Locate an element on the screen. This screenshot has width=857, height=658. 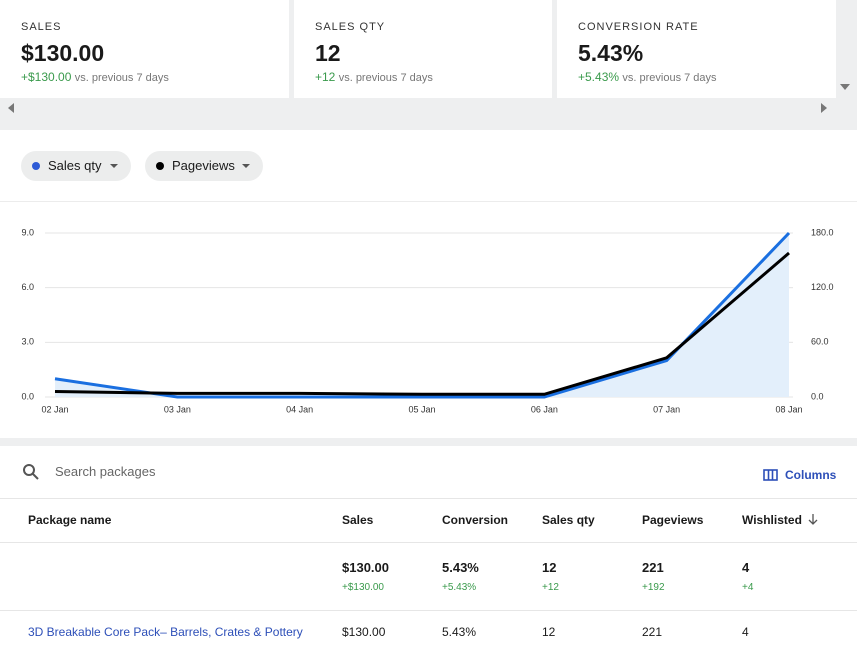
card-label: CONVERSION RATE is located at coordinates (638, 27).